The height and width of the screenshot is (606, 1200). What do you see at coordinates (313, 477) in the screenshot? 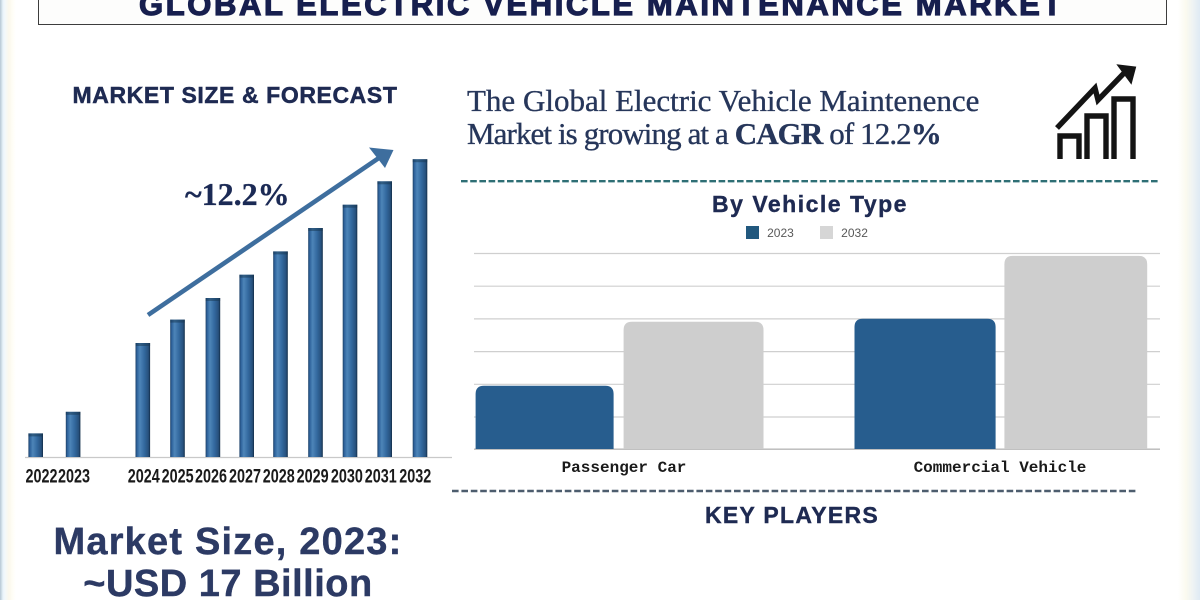
I see `svg-text: 2029` at bounding box center [313, 477].